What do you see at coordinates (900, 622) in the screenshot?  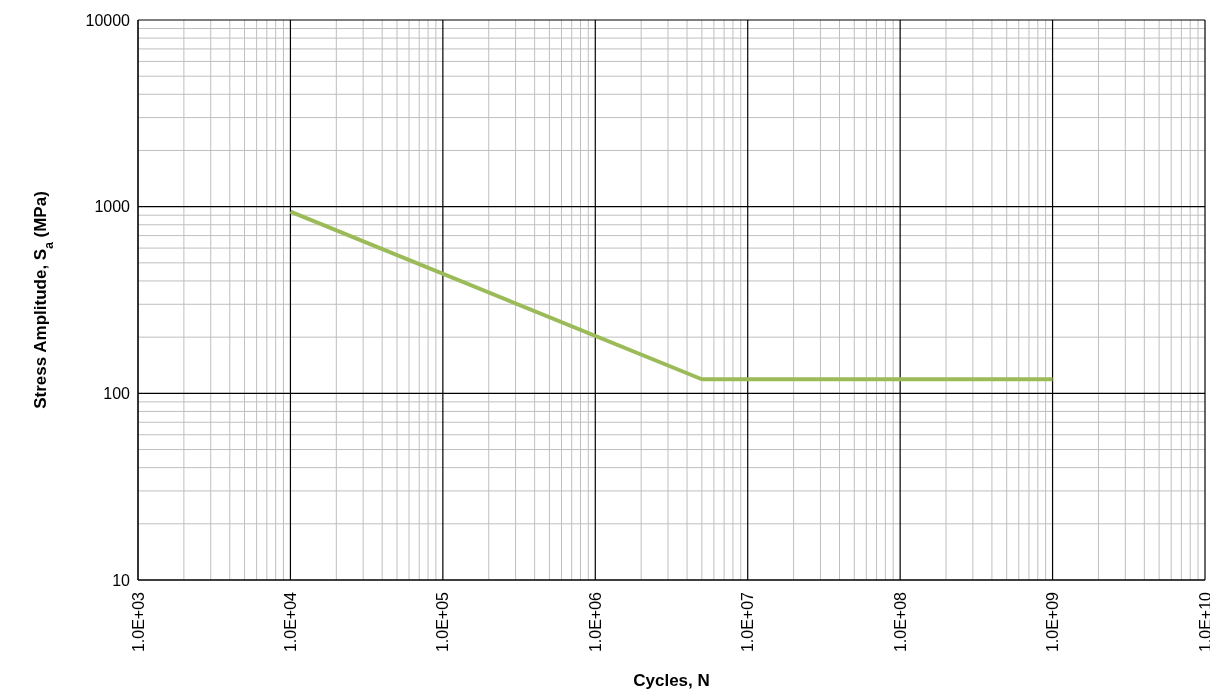 I see `x-tick-label: 1.0E+08` at bounding box center [900, 622].